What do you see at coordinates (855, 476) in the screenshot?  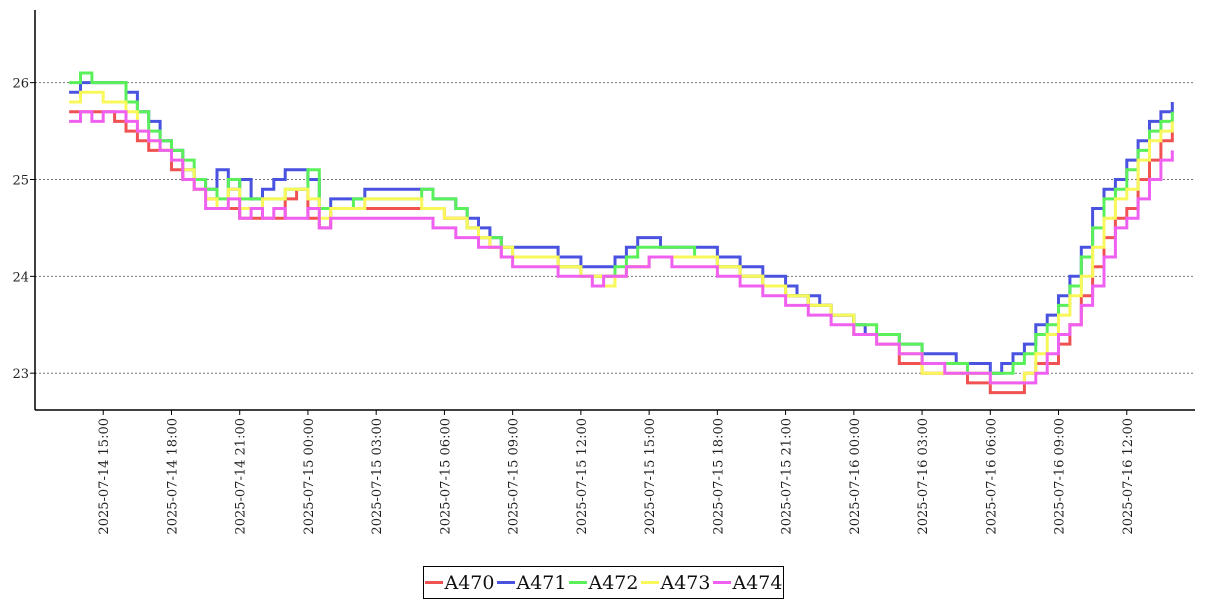 I see `x-tick-label: 2025-07-16 00:00` at bounding box center [855, 476].